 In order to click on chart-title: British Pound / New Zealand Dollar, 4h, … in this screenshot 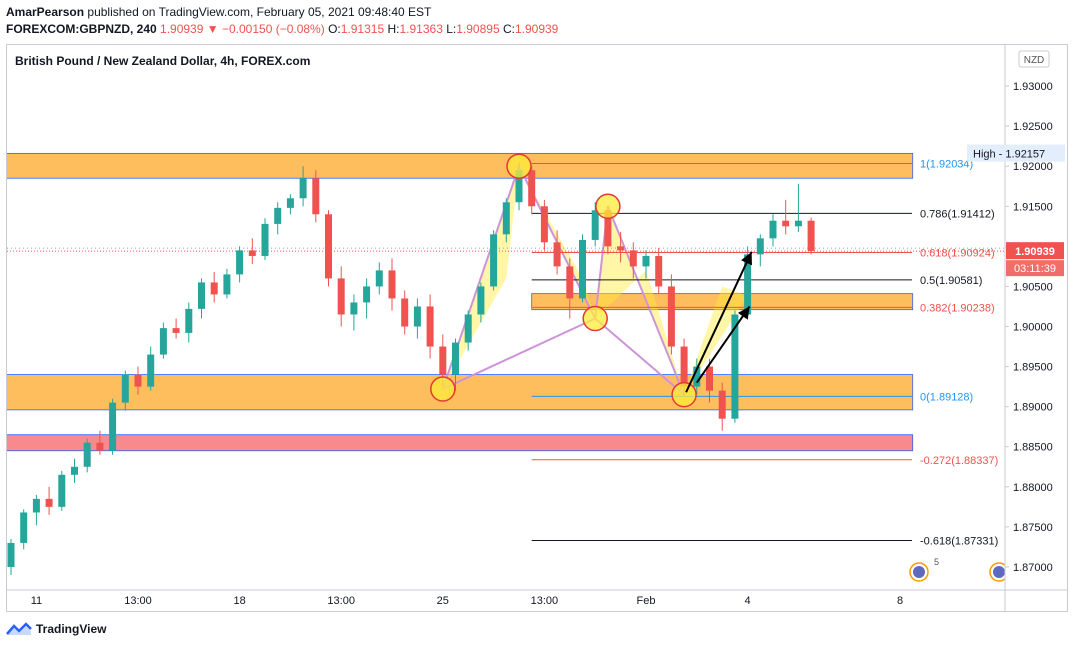, I will do `click(162, 61)`.